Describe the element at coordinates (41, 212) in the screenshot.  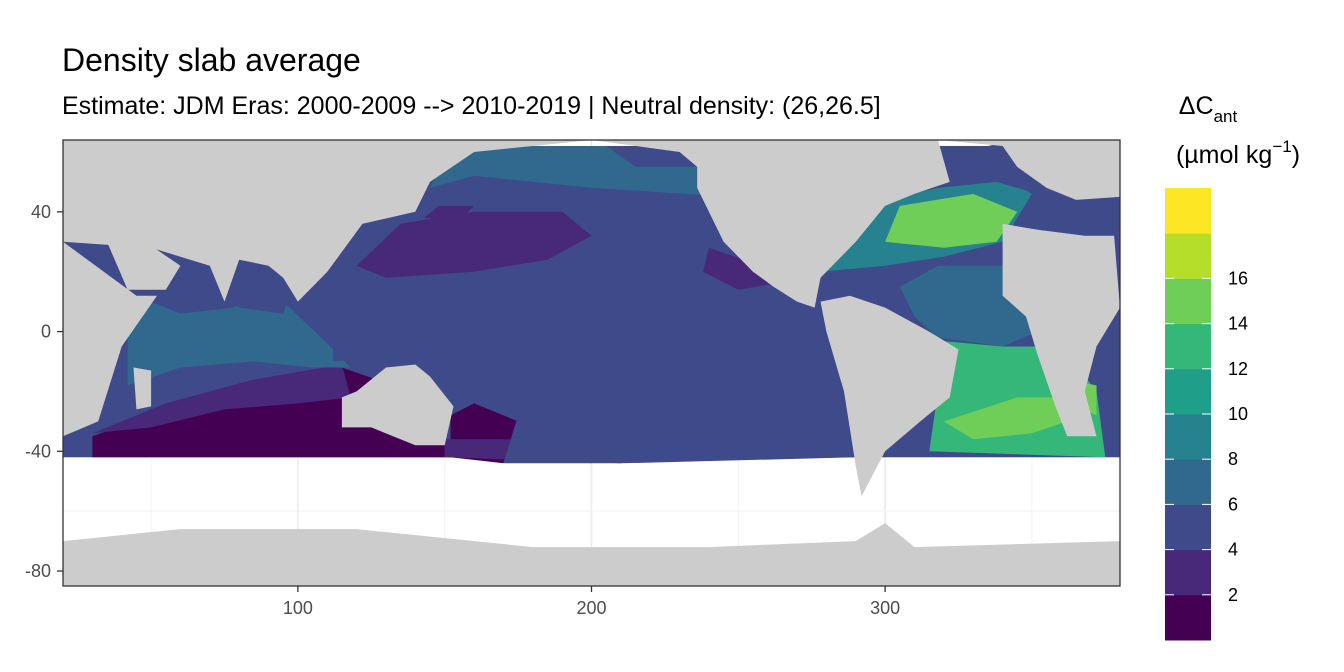
I see `y-tick-label: 40` at that location.